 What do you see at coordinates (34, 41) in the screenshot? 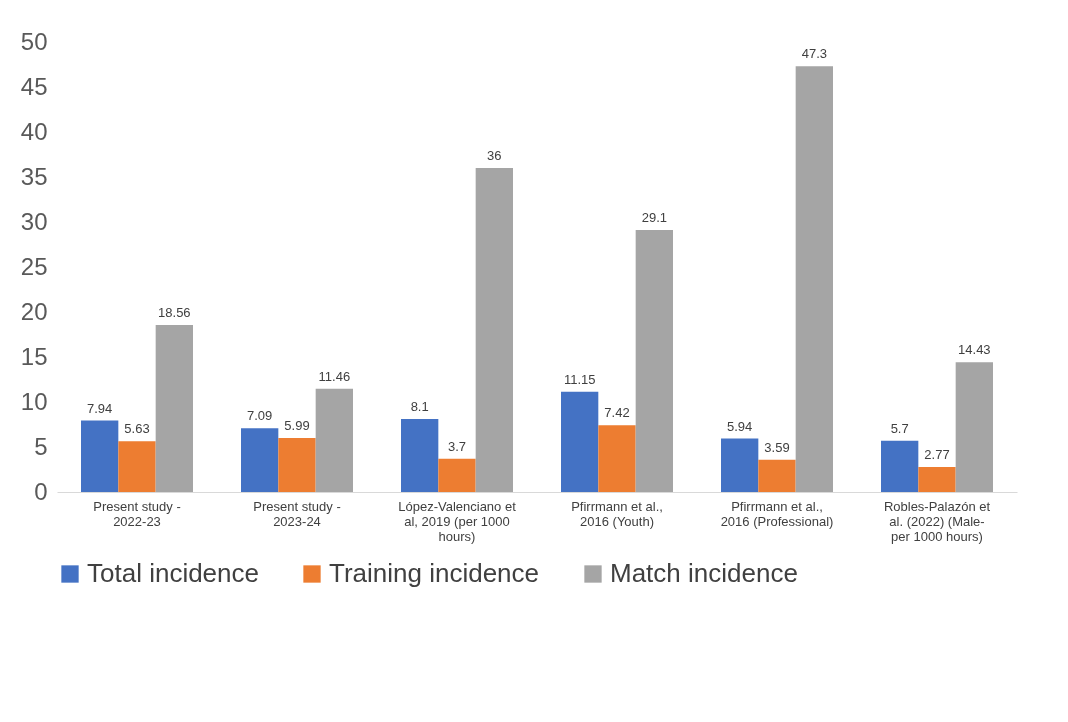
I see `y-tick-label: 50` at bounding box center [34, 41].